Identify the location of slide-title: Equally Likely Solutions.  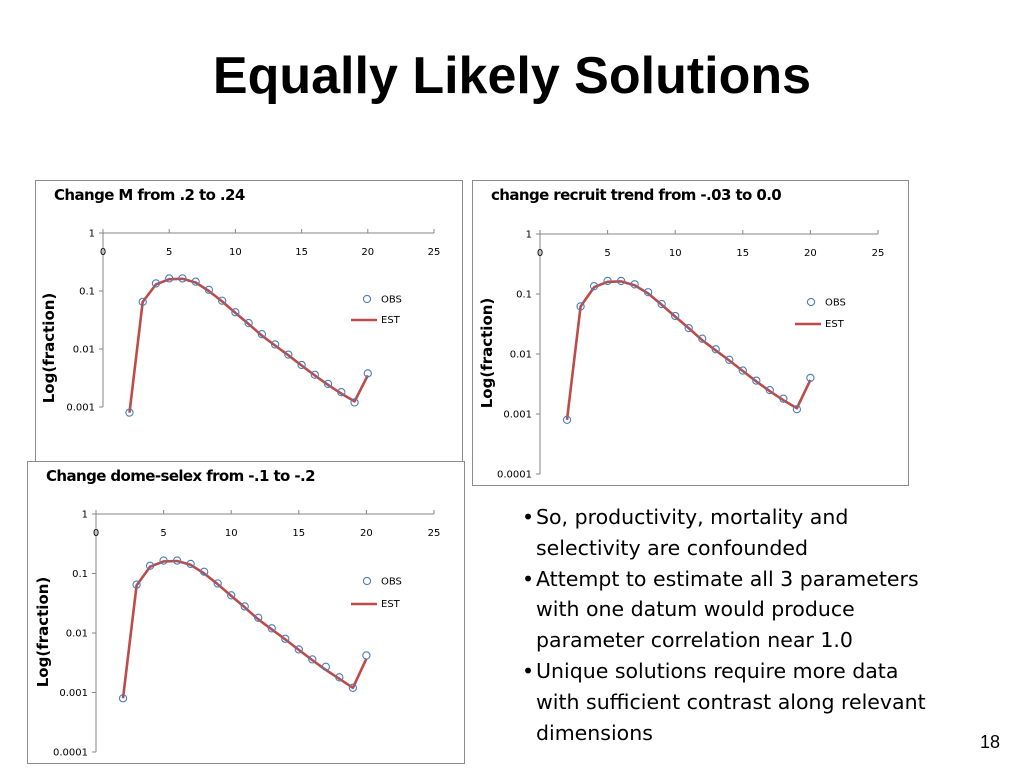
(512, 76).